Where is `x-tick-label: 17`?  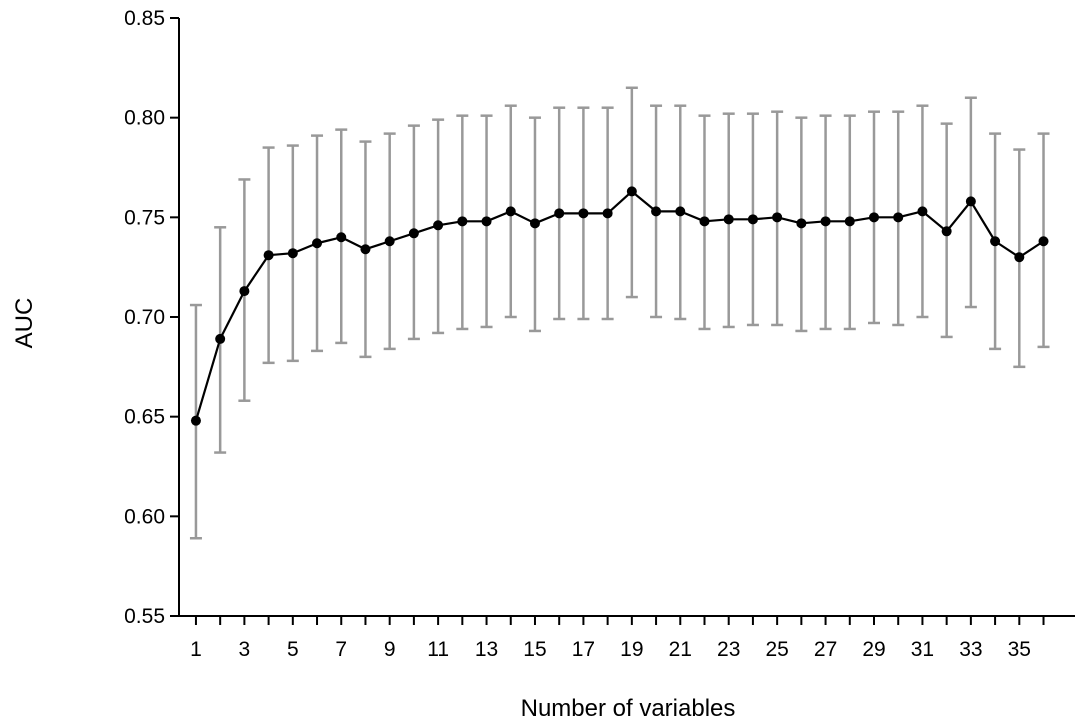 x-tick-label: 17 is located at coordinates (583, 649).